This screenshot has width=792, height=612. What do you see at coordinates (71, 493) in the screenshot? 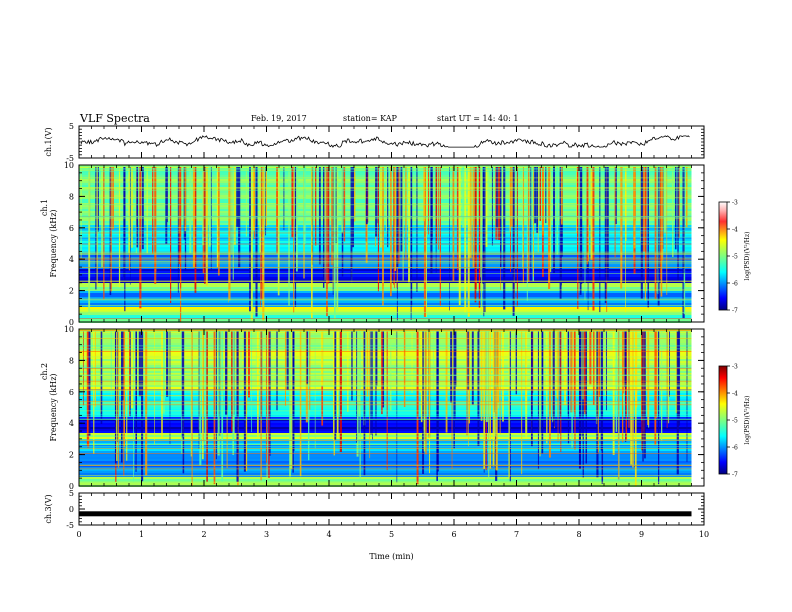
I see `ch3_wave-ytick-label: 5` at bounding box center [71, 493].